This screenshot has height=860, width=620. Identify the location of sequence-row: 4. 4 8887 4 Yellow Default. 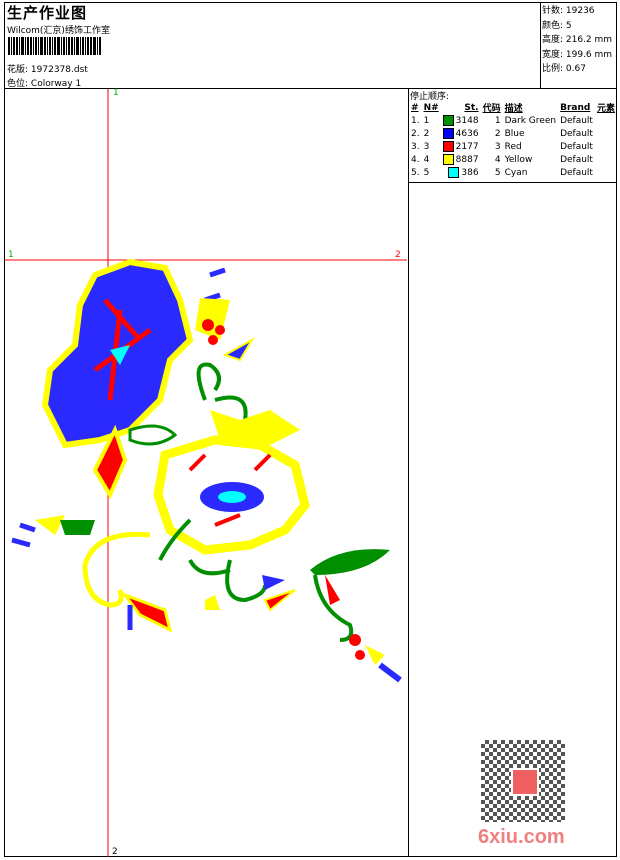
(513, 159).